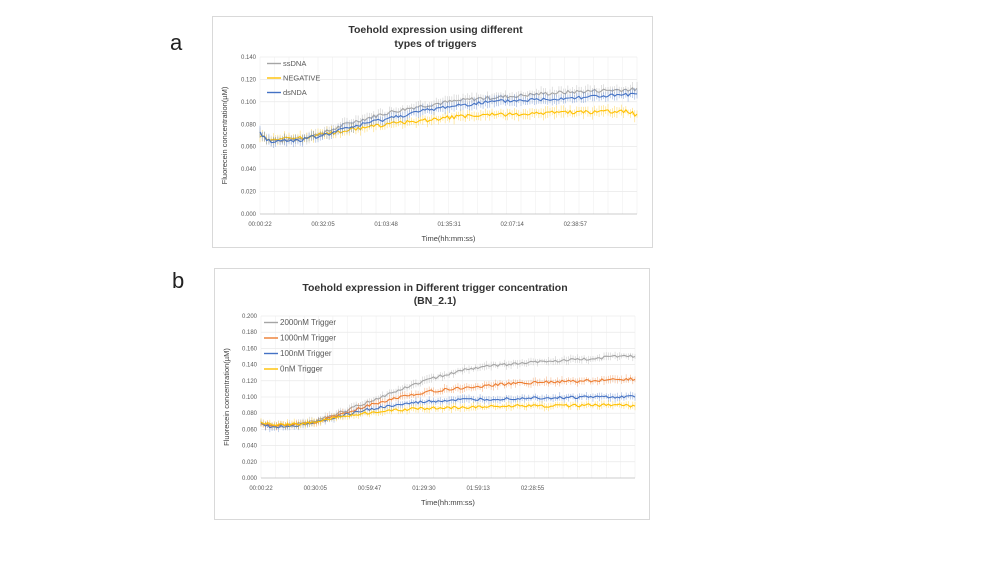 Image resolution: width=1000 pixels, height=562 pixels. I want to click on x-tick-label: 01:59:13, so click(479, 489).